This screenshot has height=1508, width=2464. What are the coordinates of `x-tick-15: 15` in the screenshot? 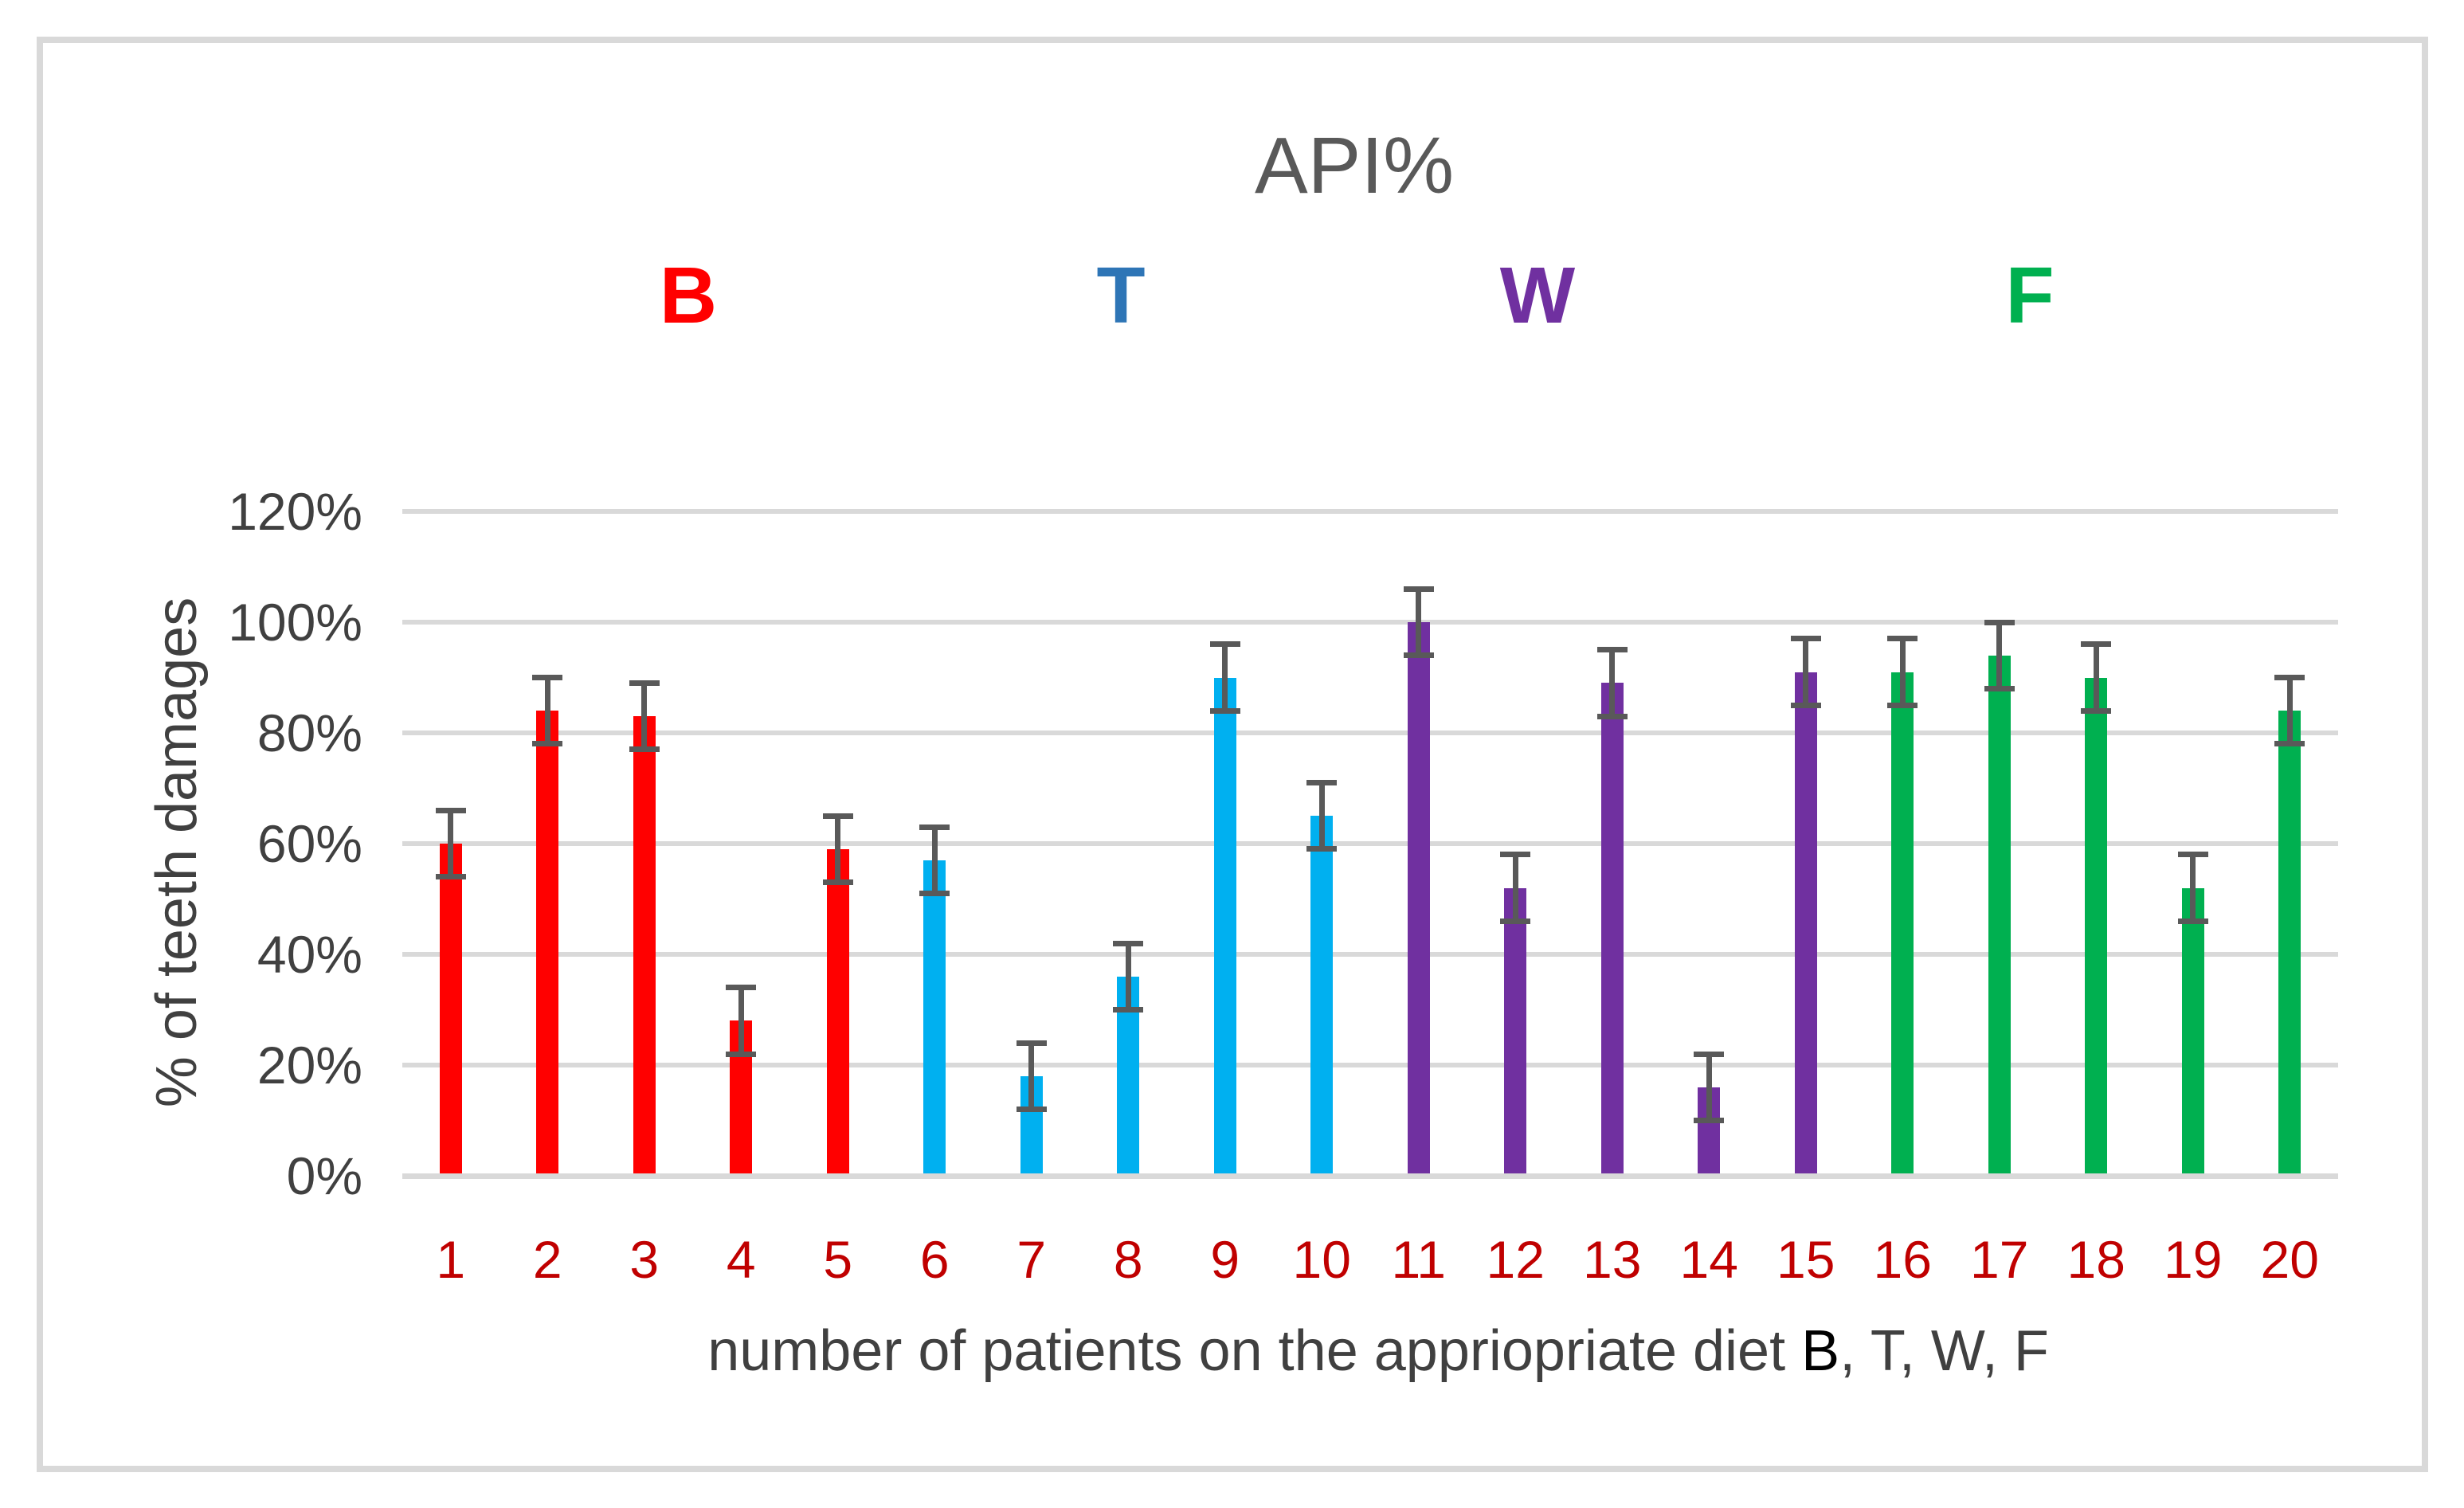 It's located at (1806, 1260).